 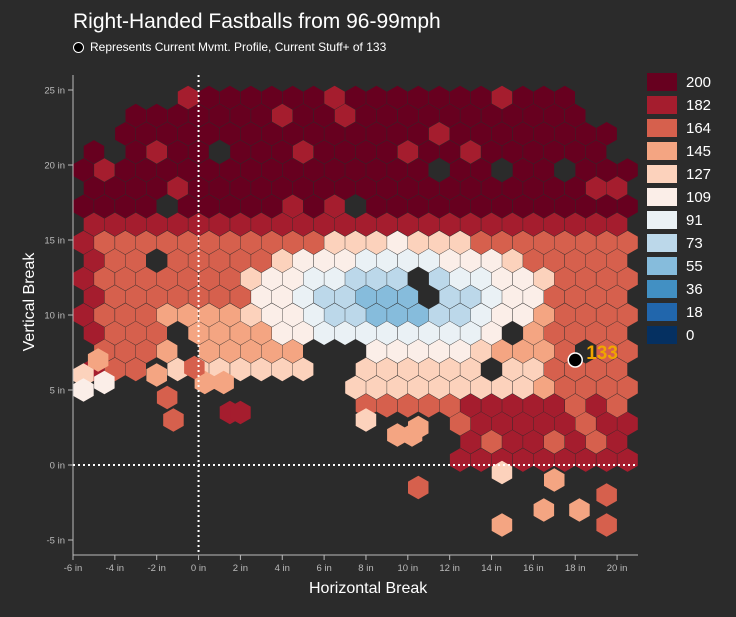 I want to click on y-tick-label: 15 in, so click(x=54, y=241).